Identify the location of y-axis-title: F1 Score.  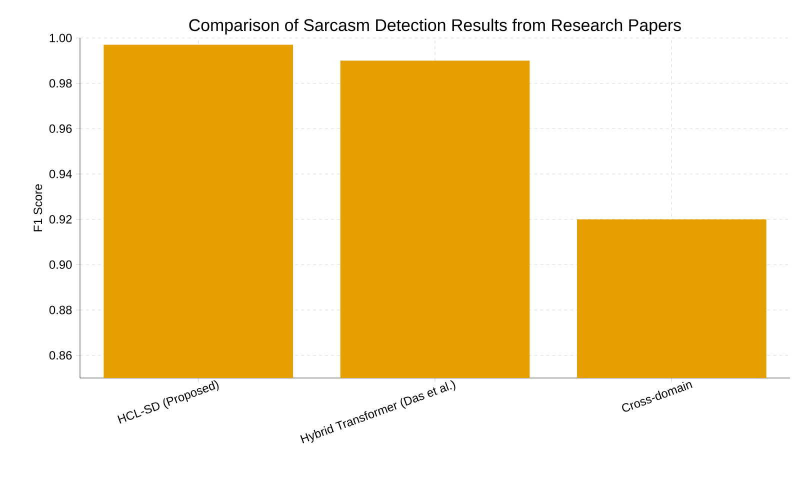
(38, 208).